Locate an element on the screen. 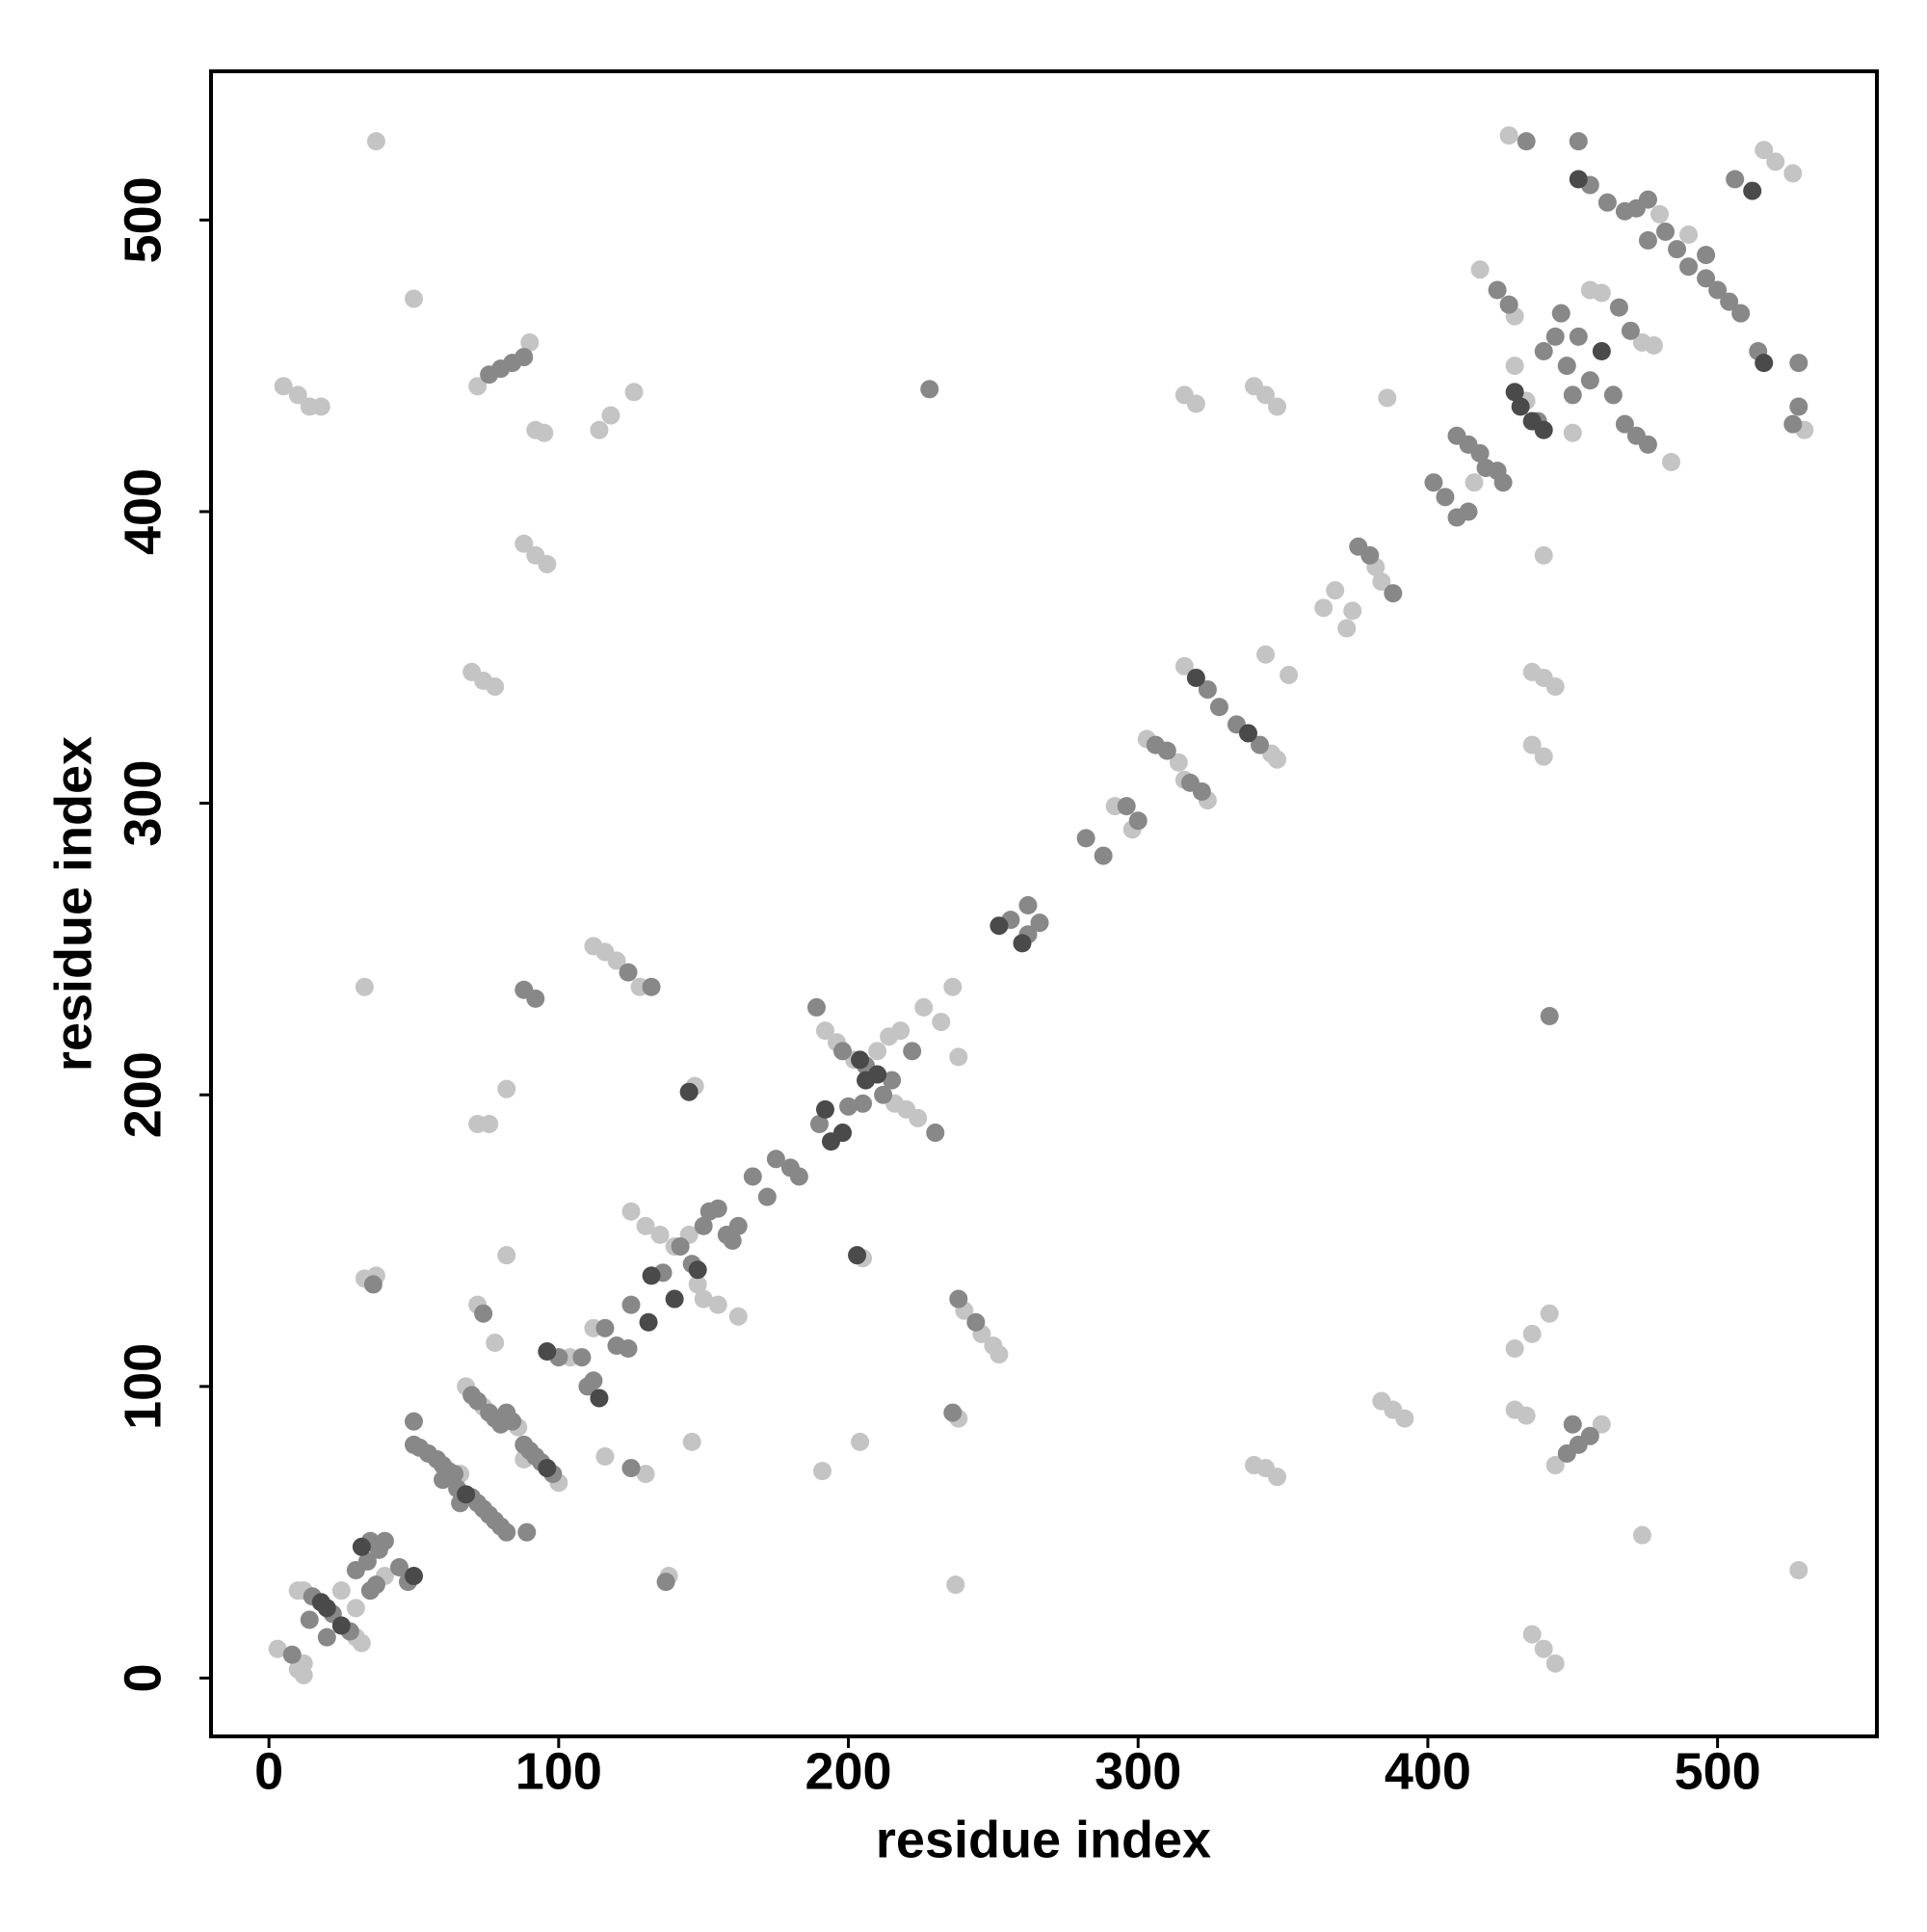 This screenshot has width=1927, height=1932. y-tick-label: 200 is located at coordinates (143, 1094).